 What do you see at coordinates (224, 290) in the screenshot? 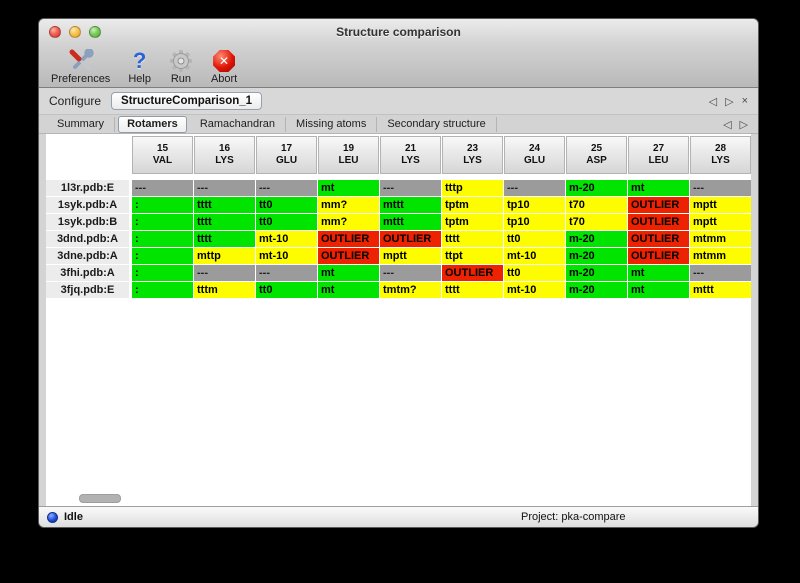
I see `rotamer-cell: tttm` at bounding box center [224, 290].